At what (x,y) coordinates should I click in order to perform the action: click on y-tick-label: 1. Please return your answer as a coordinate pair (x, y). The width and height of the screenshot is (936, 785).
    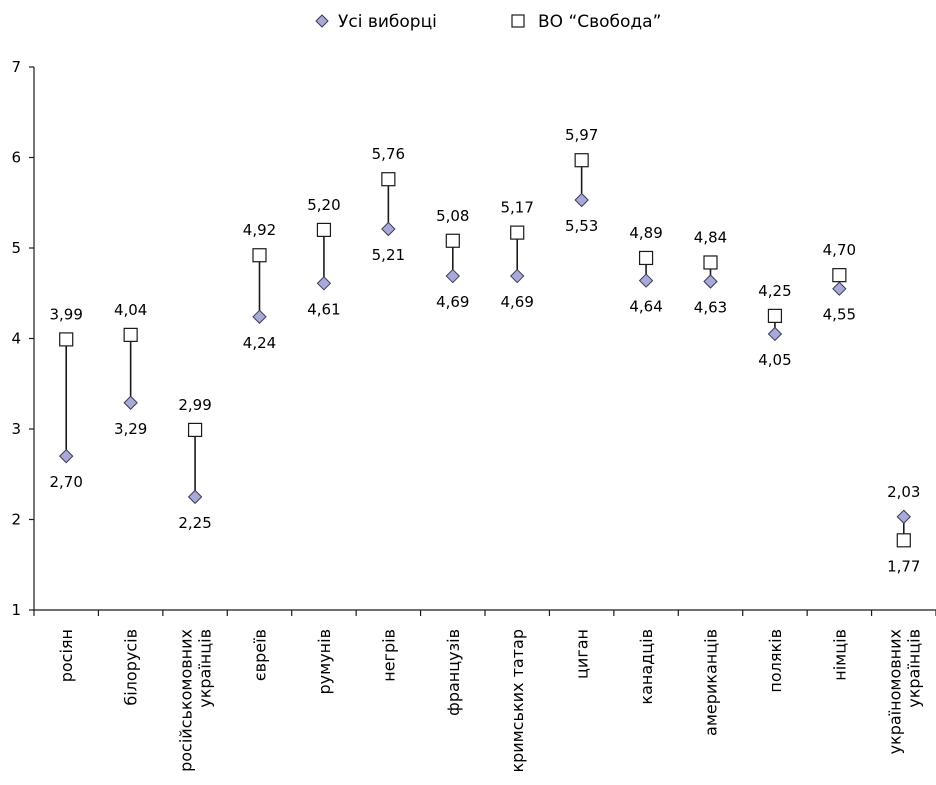
    Looking at the image, I should click on (16, 610).